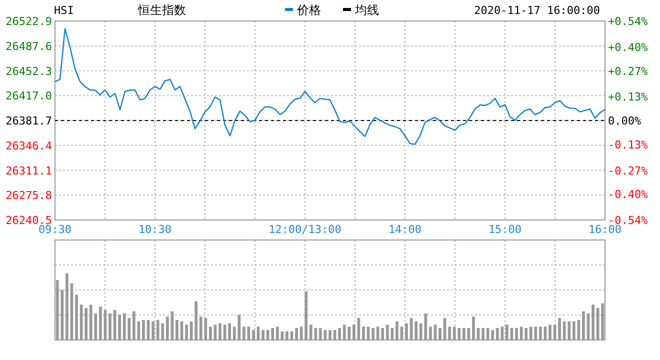  I want to click on y2-tick-label: +0.27%, so click(628, 71).